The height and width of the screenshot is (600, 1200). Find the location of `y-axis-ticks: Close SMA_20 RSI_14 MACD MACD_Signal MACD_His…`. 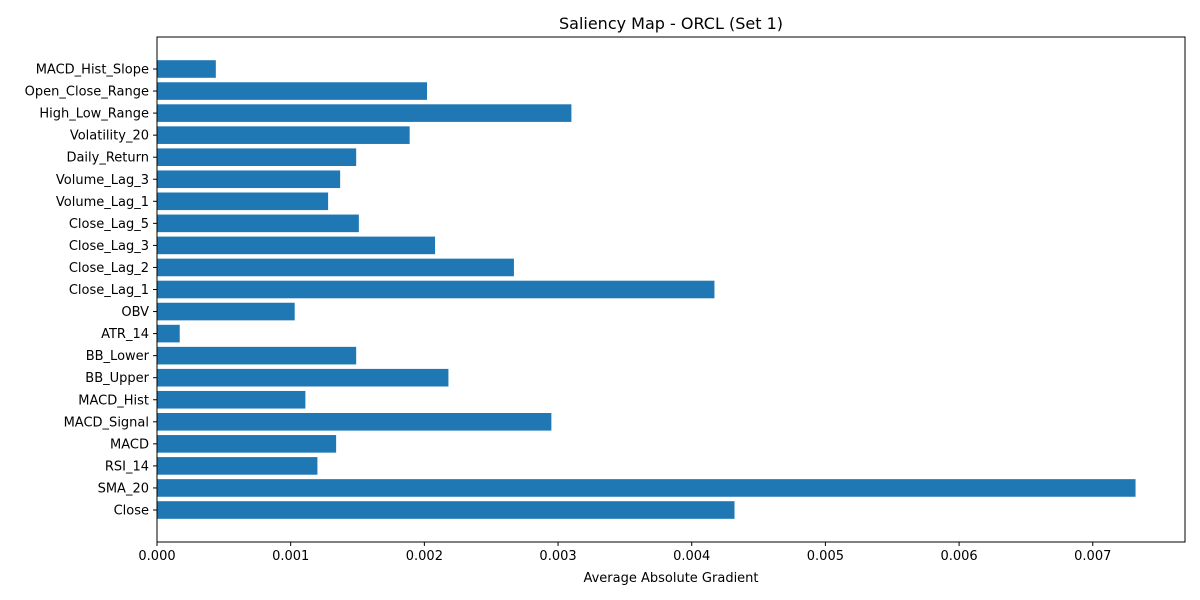

y-axis-ticks: Close SMA_20 RSI_14 MACD MACD_Signal MACD_His… is located at coordinates (91, 291).